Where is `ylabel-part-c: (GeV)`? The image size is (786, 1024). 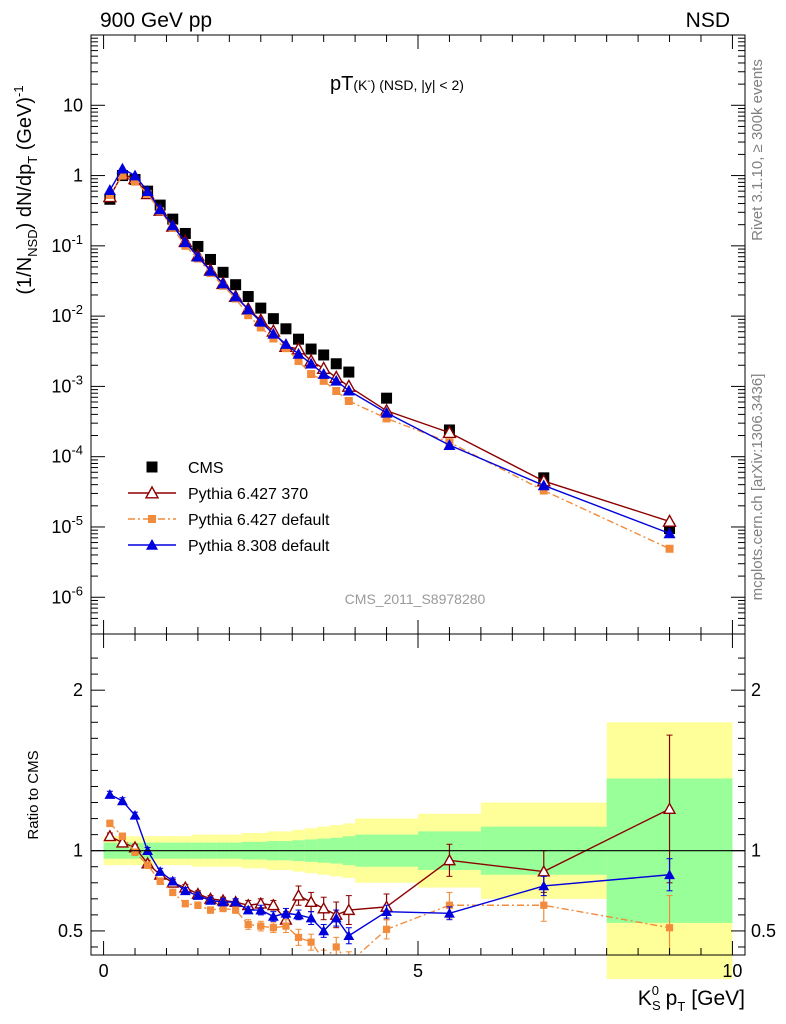
ylabel-part-c: (GeV) is located at coordinates (25, 126).